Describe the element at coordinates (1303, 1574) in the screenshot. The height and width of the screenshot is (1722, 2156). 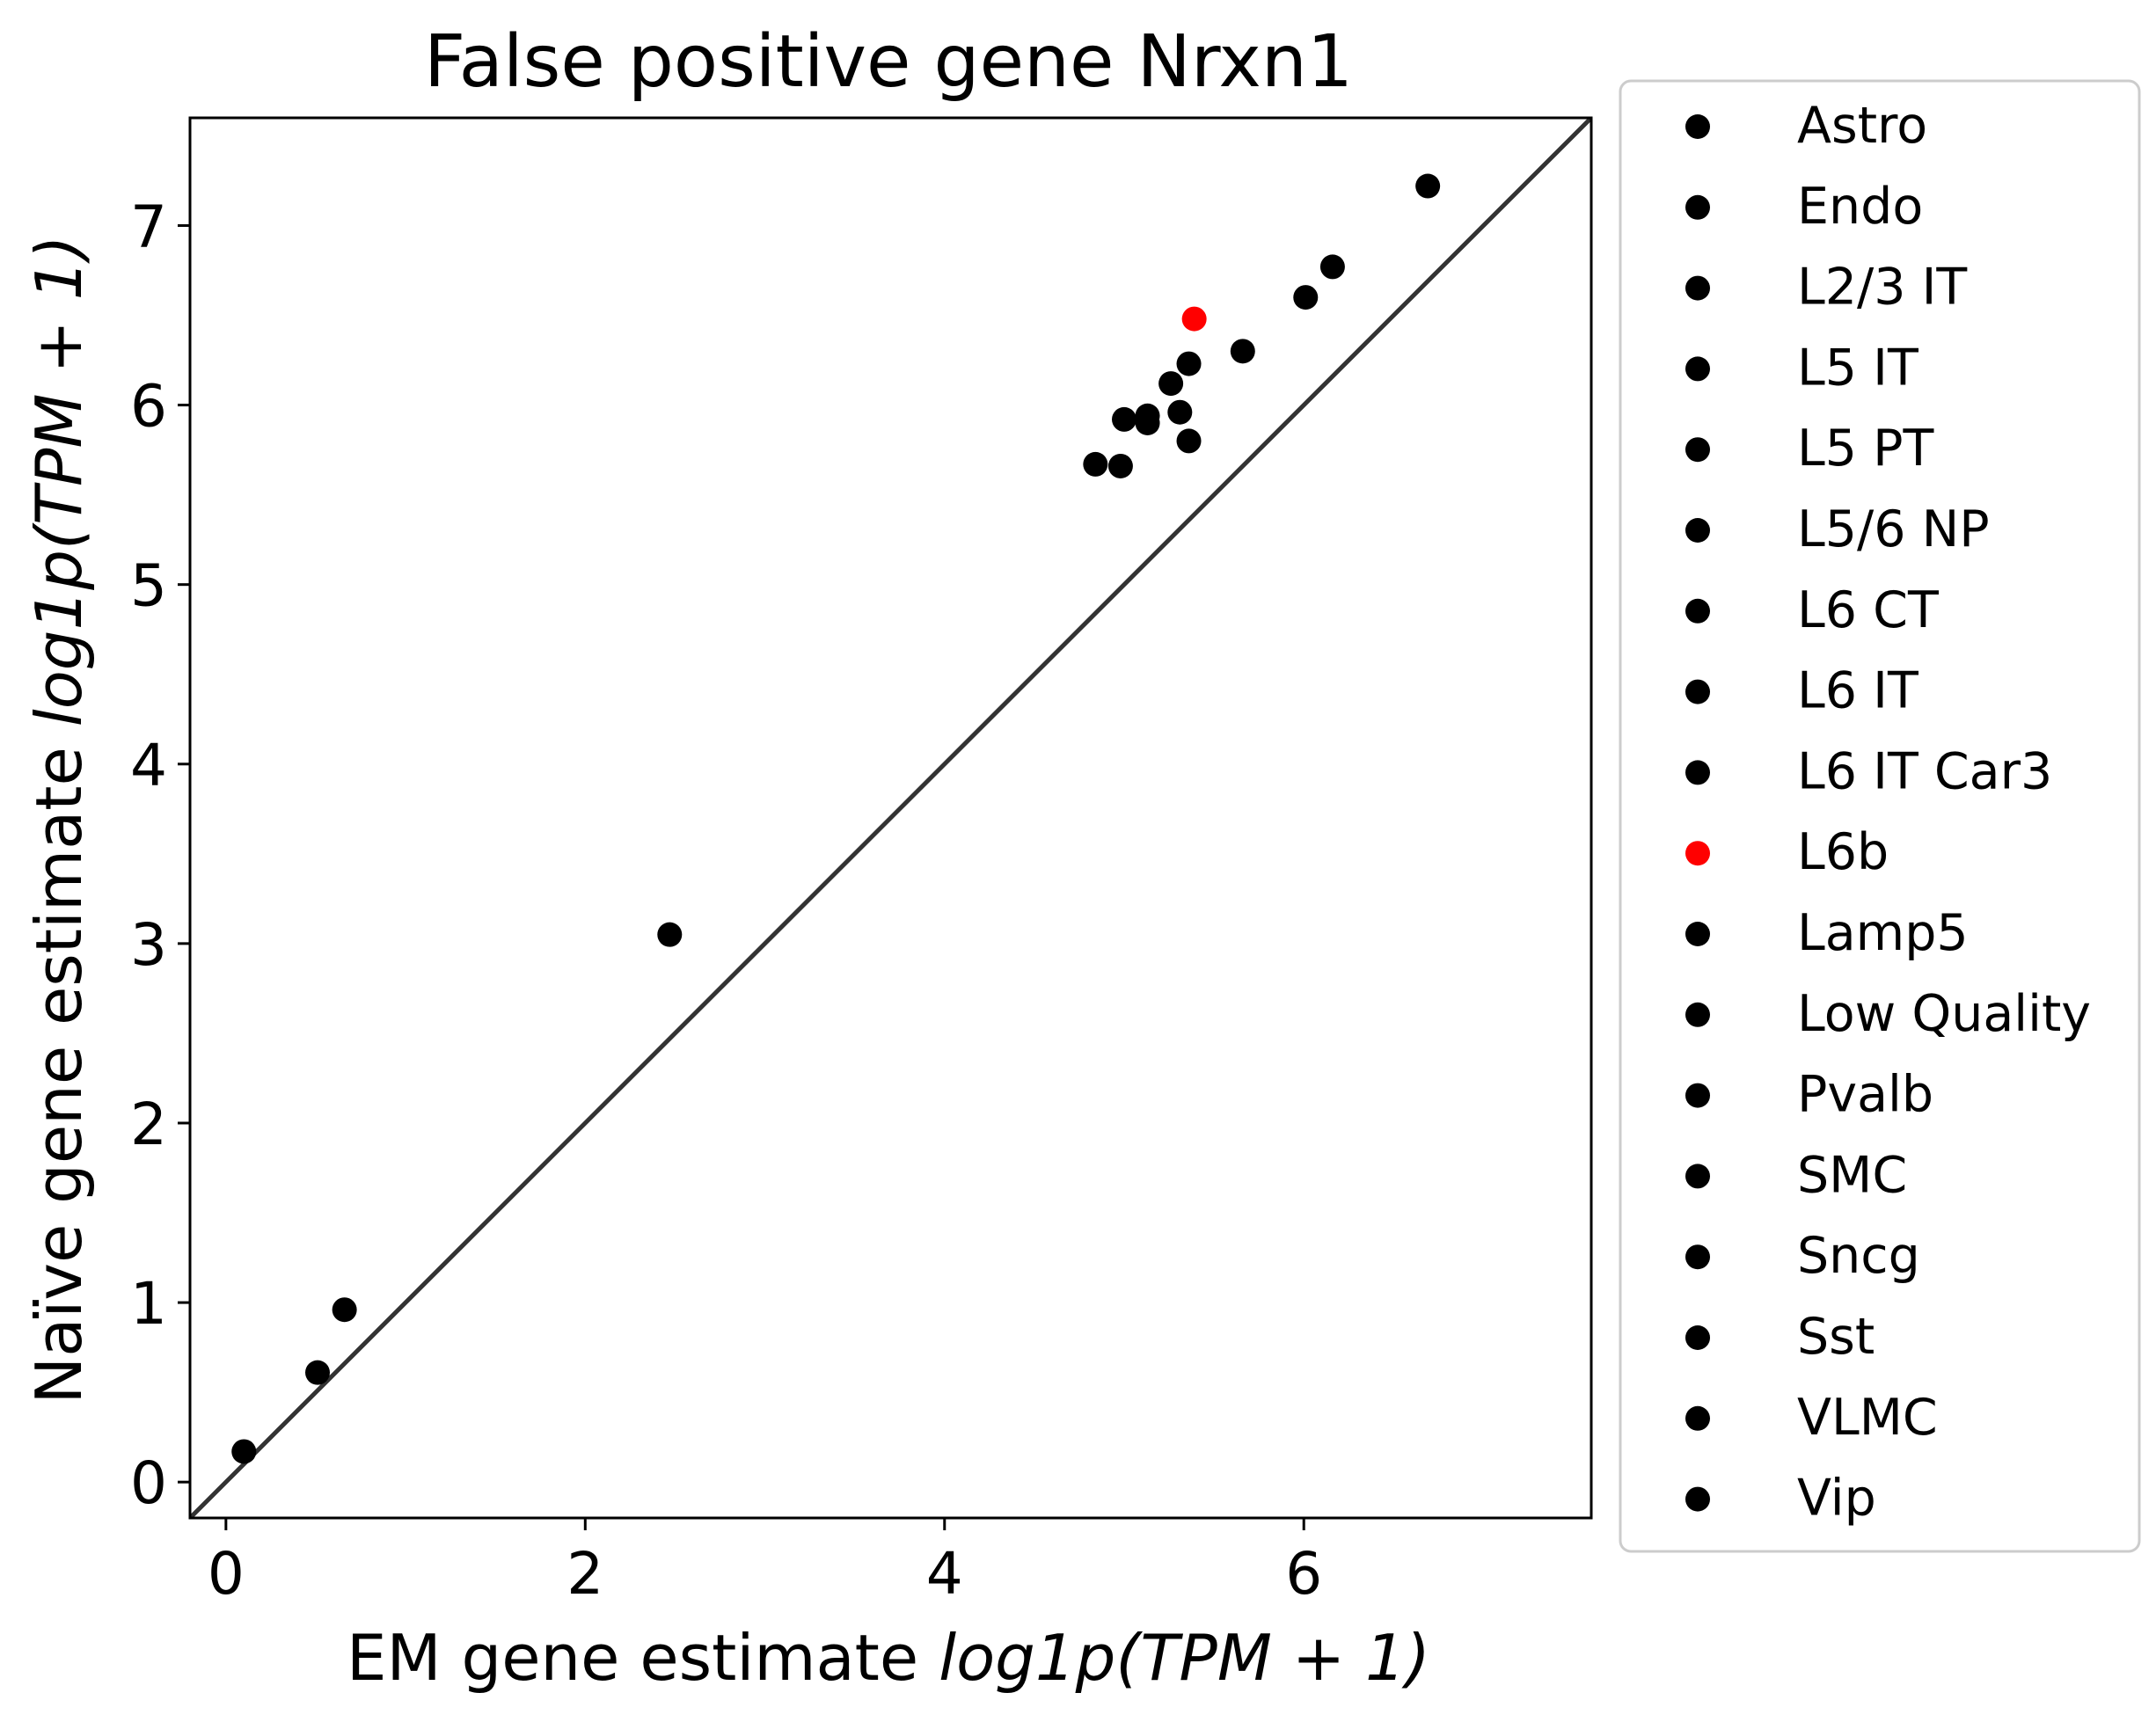
I see `x-tick-label-3: 6` at that location.